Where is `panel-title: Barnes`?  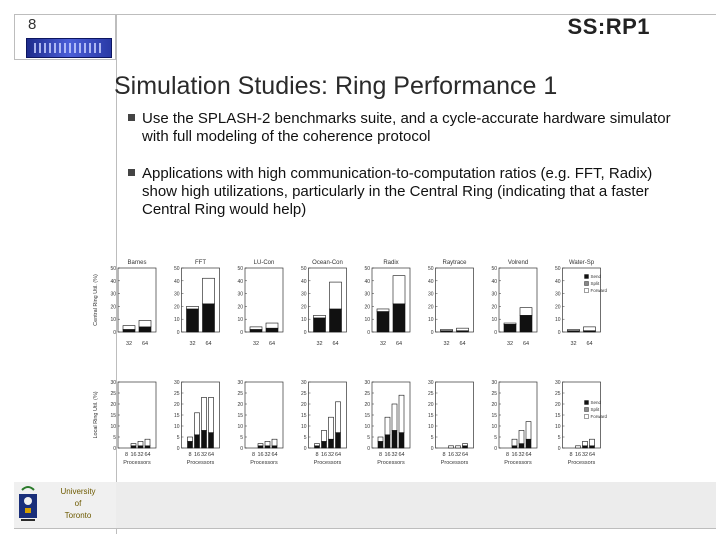 panel-title: Barnes is located at coordinates (136, 263).